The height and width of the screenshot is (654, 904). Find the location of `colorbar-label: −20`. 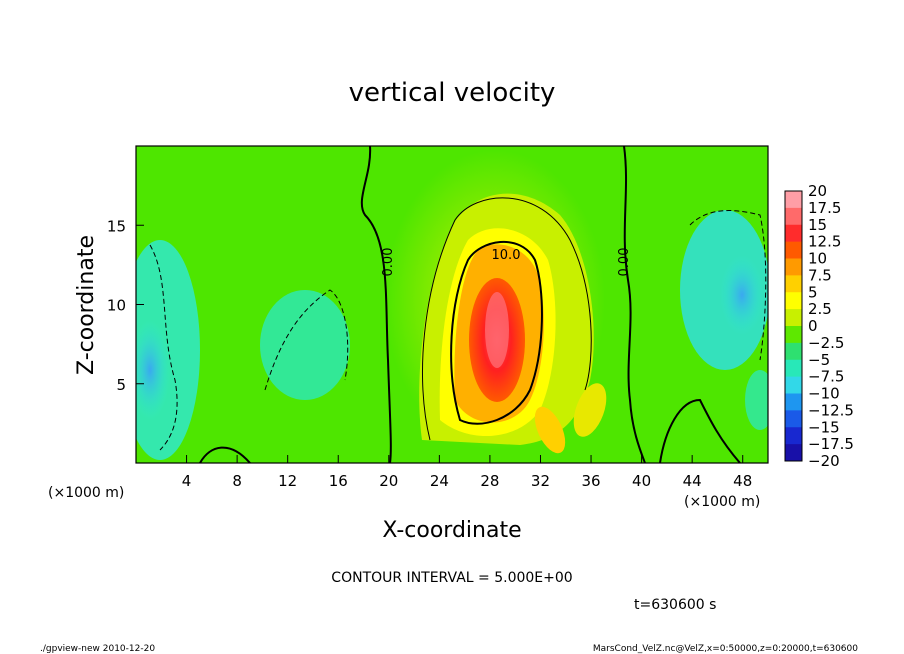

colorbar-label: −20 is located at coordinates (824, 461).